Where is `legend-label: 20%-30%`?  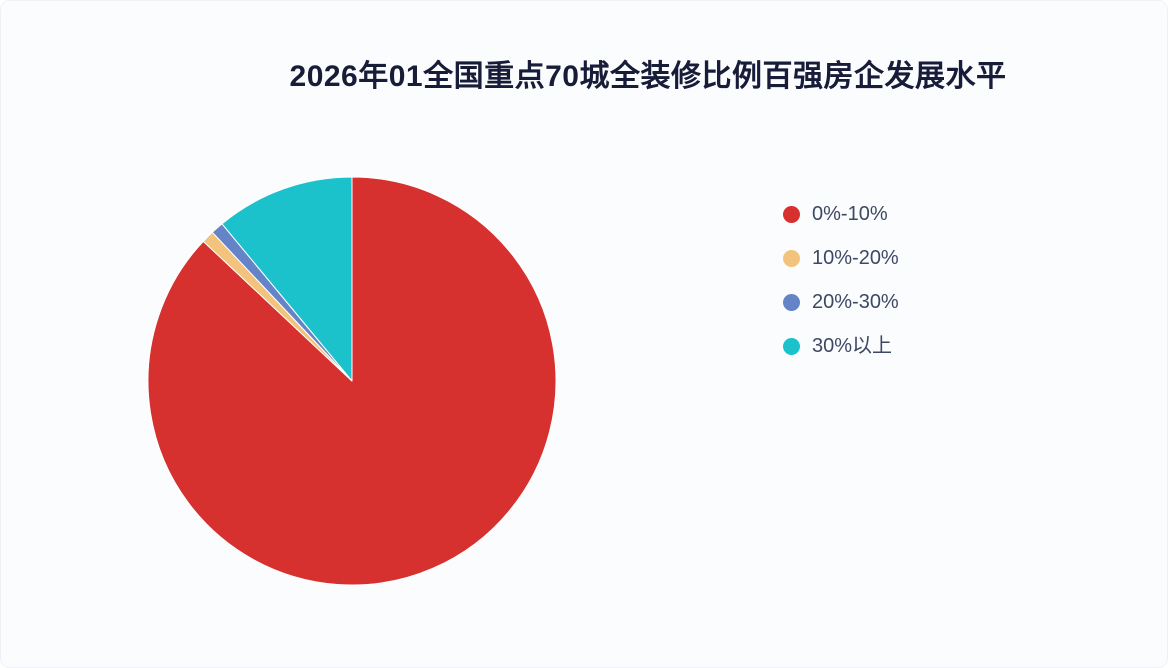 legend-label: 20%-30% is located at coordinates (855, 302).